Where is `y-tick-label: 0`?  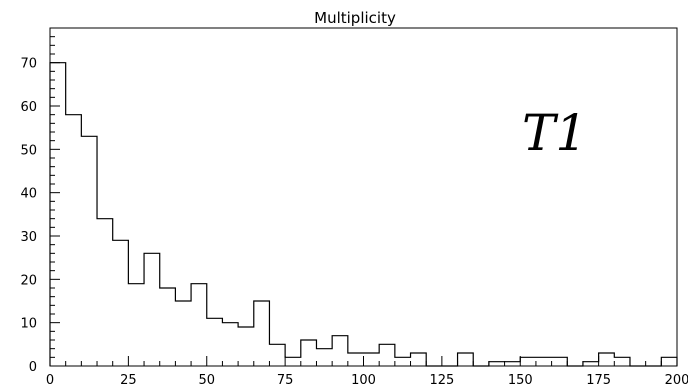 y-tick-label: 0 is located at coordinates (33, 367).